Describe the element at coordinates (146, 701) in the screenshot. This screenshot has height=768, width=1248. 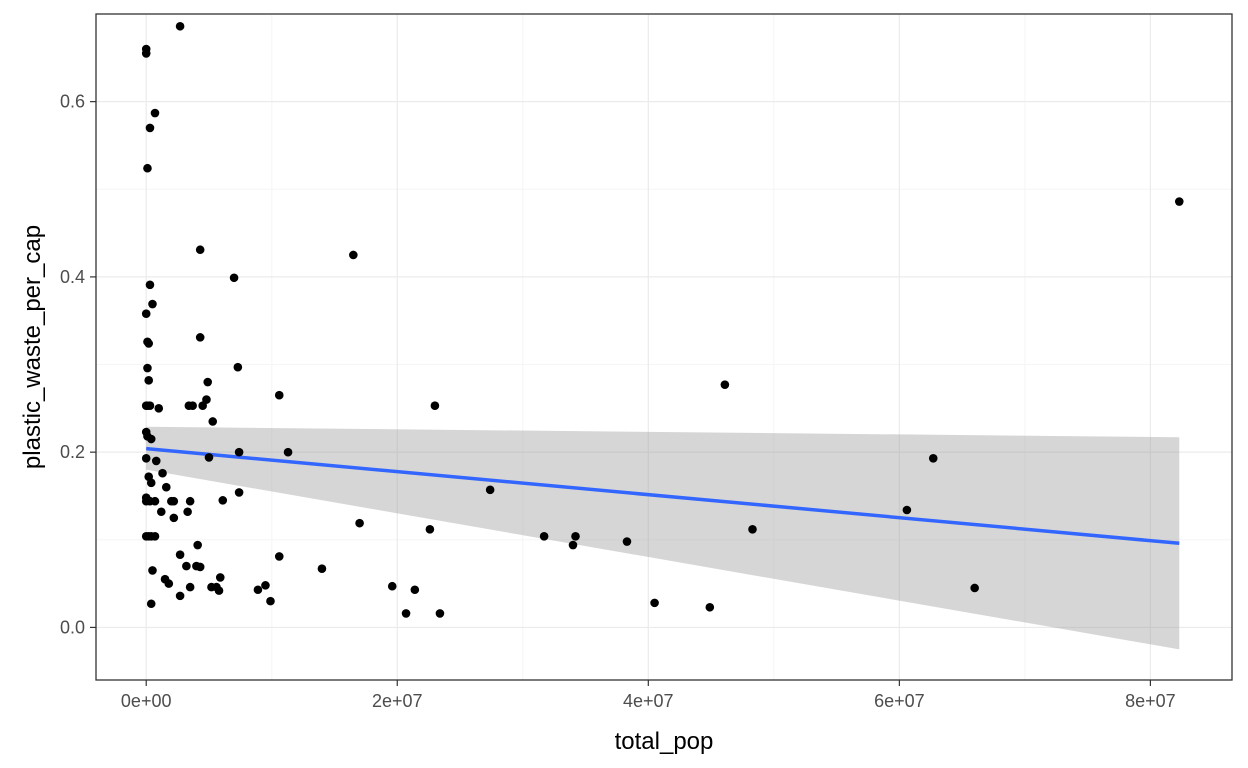
I see `x-tick-label: 0e+00` at that location.